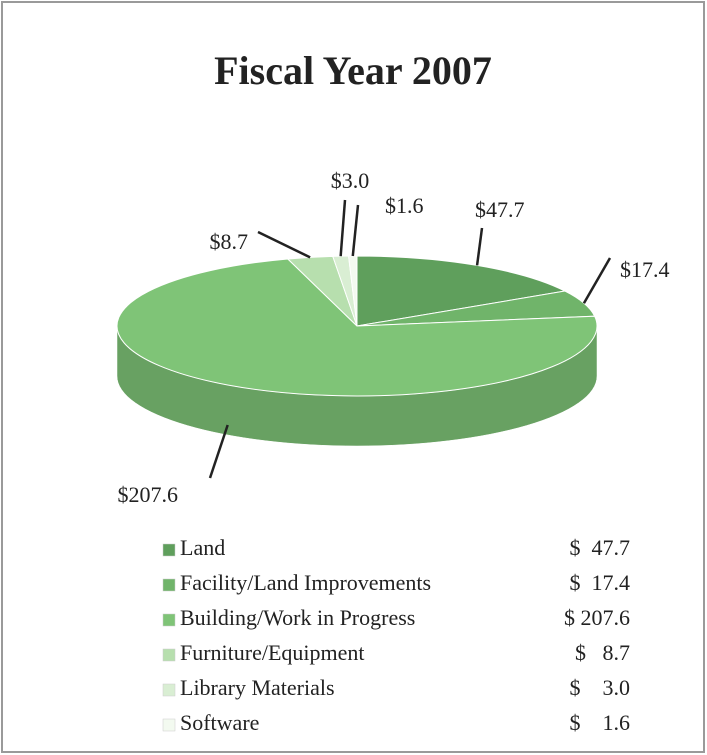 The image size is (707, 755). What do you see at coordinates (219, 722) in the screenshot?
I see `legend-label: Software` at bounding box center [219, 722].